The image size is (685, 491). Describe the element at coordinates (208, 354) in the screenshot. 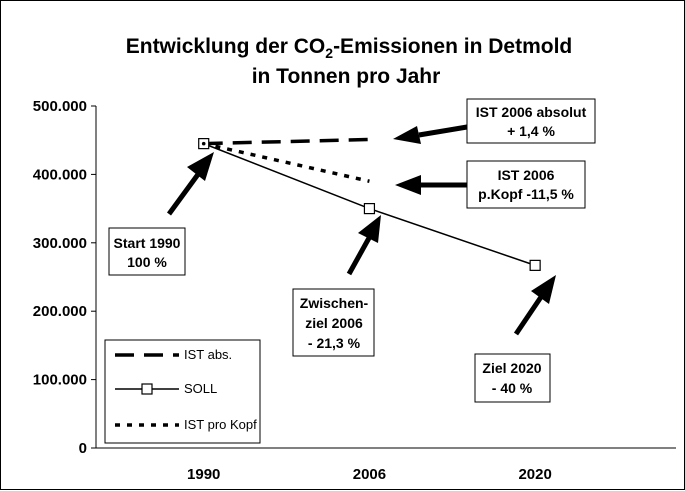

I see `legend-label-ist-abs: IST abs.` at that location.